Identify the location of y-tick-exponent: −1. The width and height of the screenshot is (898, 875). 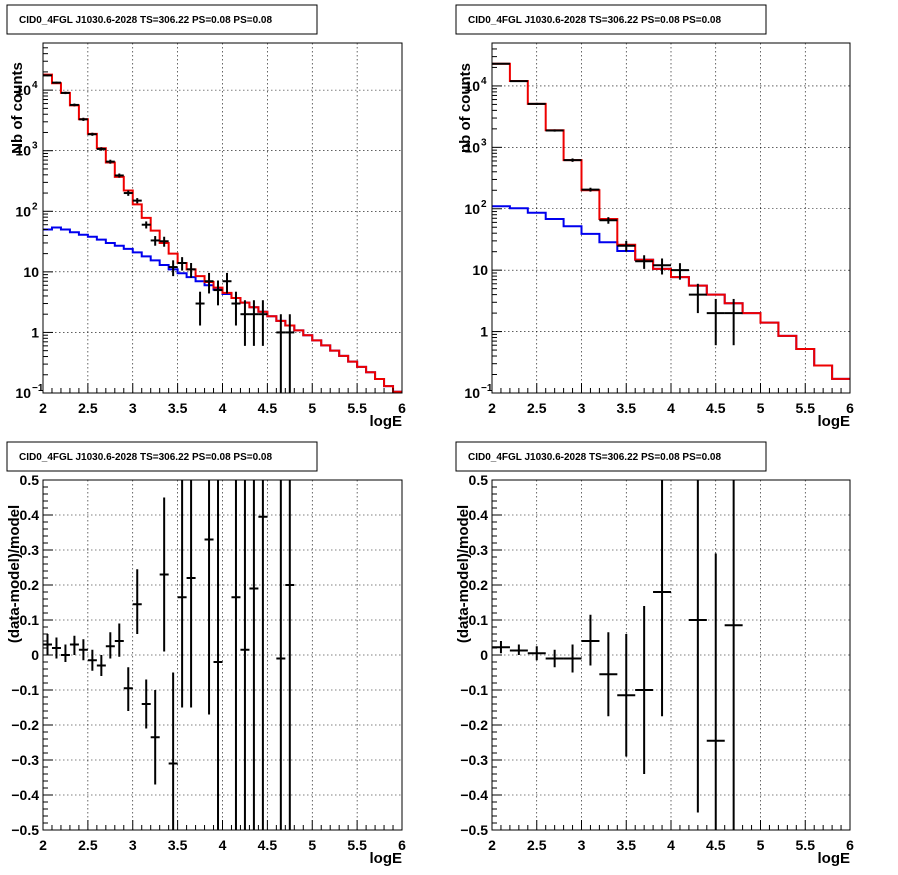
(38, 388).